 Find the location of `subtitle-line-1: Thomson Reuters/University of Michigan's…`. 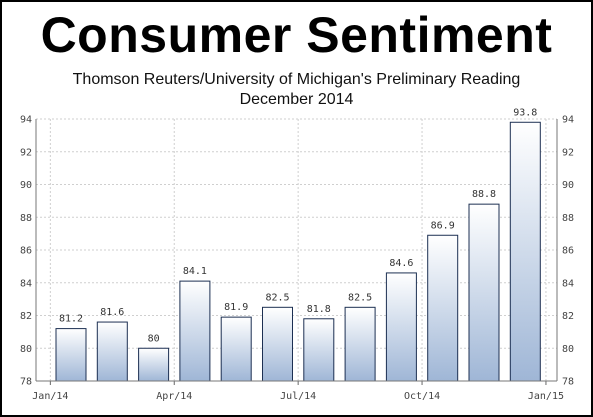

subtitle-line-1: Thomson Reuters/University of Michigan's… is located at coordinates (296, 79).